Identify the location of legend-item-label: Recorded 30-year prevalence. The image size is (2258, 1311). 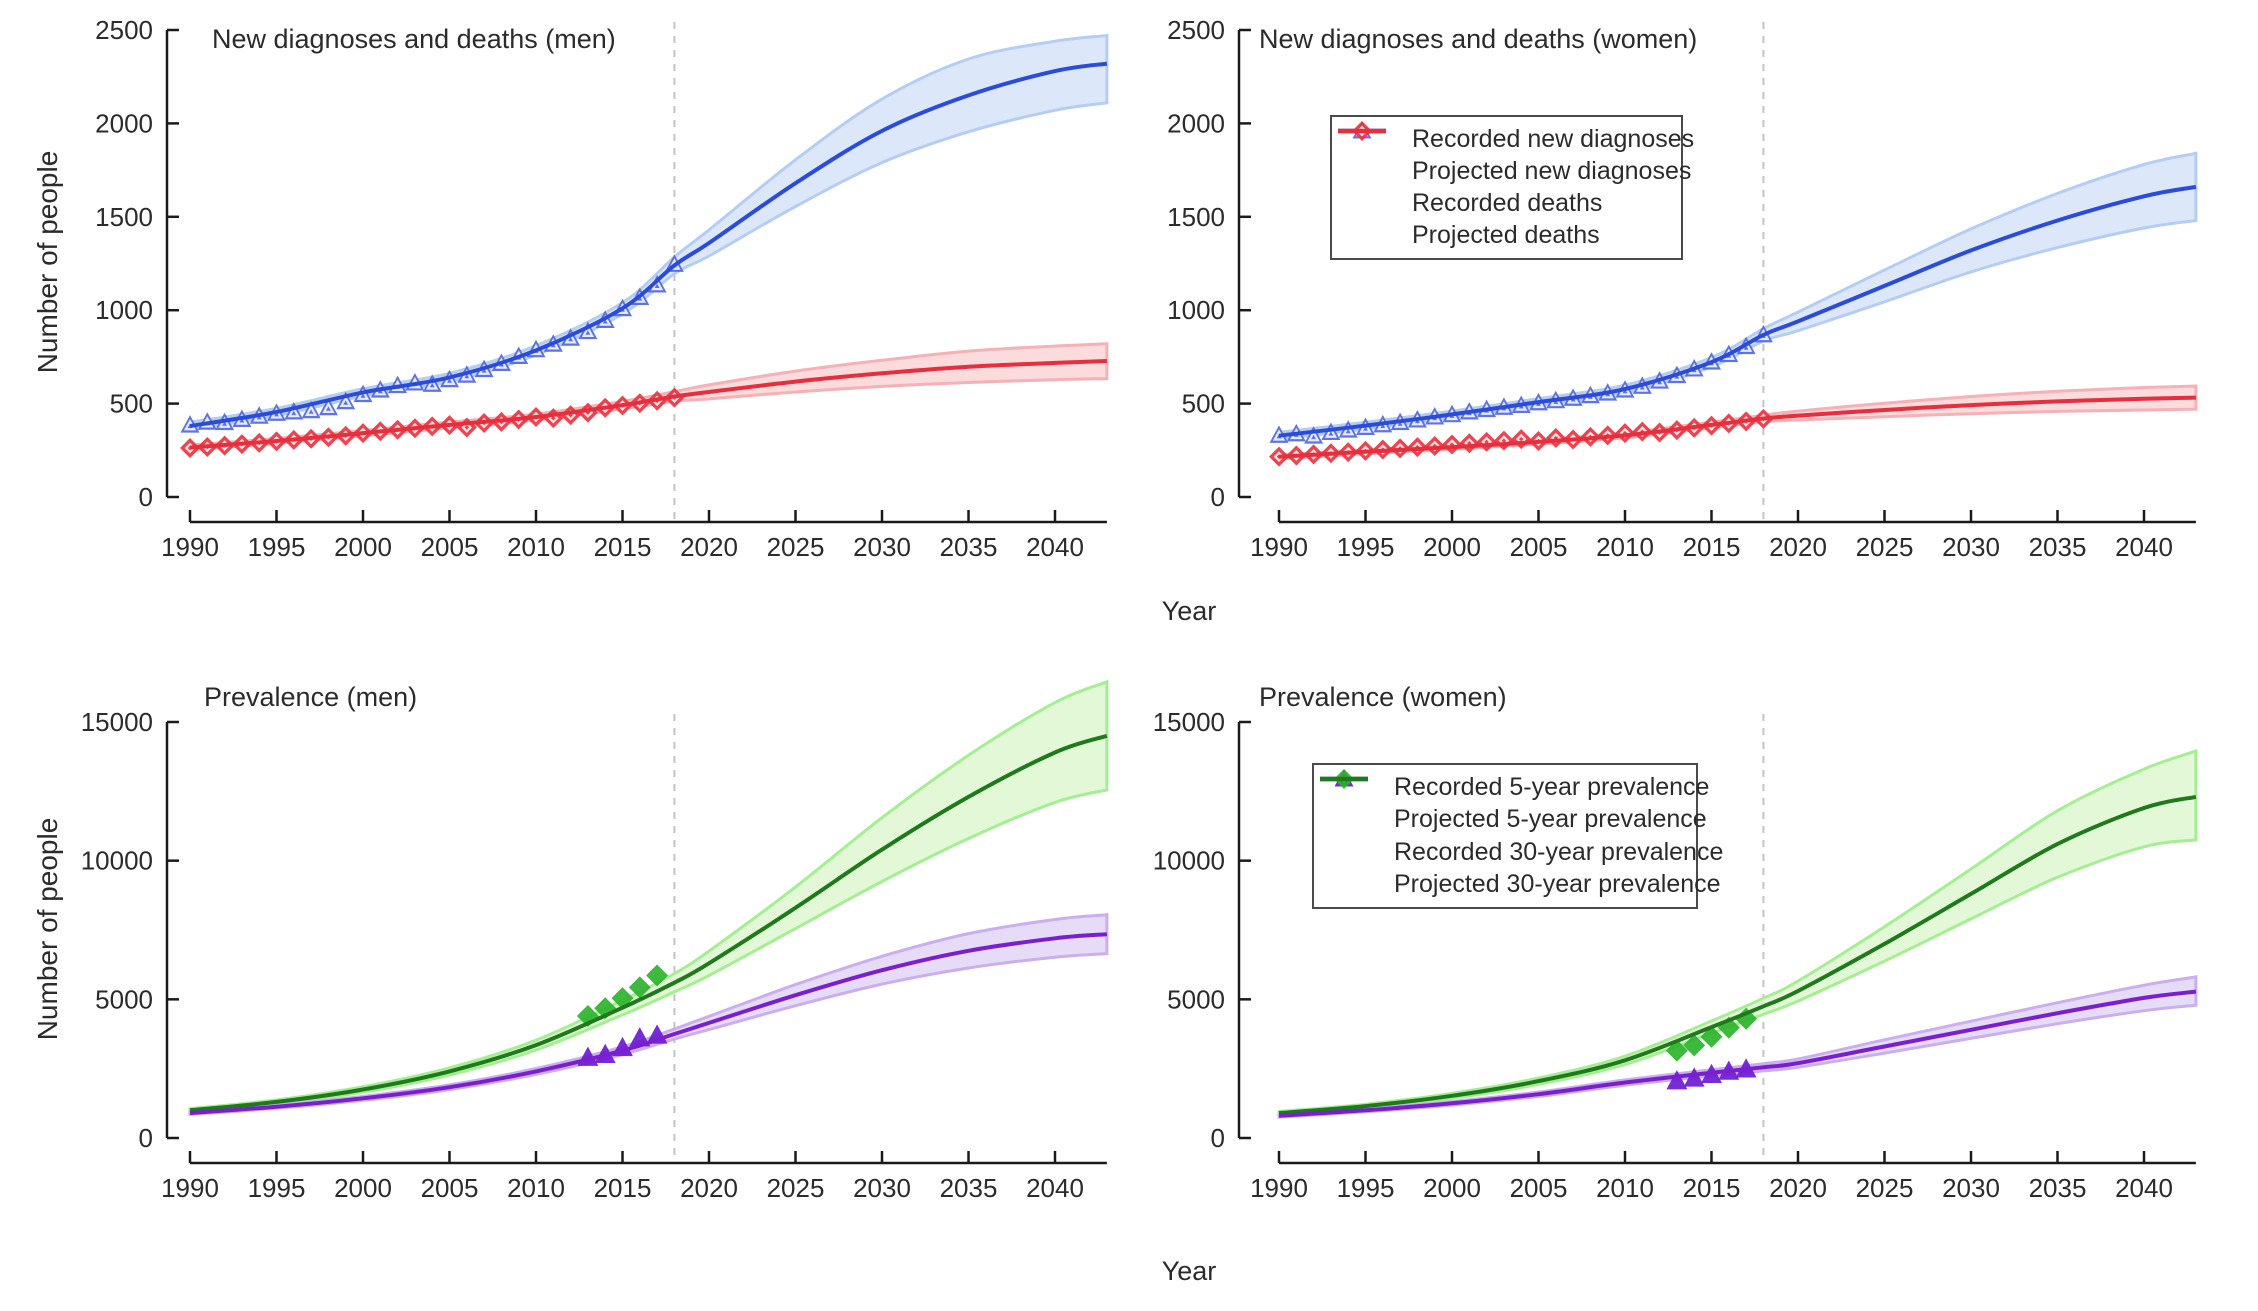
(1559, 851).